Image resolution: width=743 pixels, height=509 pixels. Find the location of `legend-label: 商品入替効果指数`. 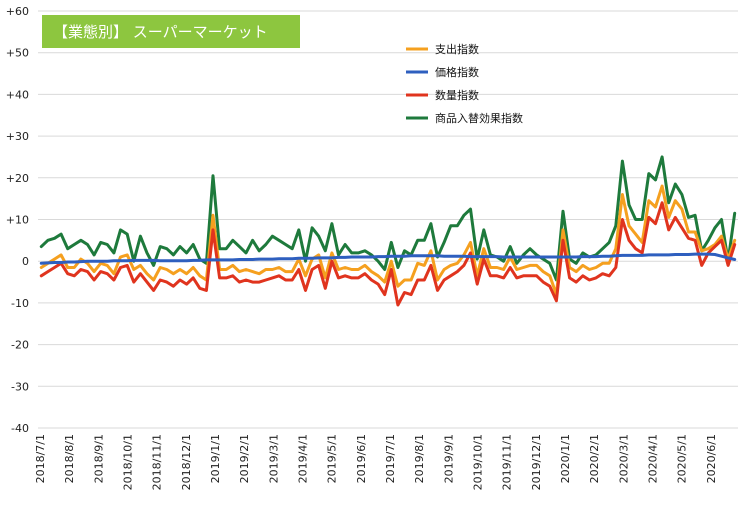

legend-label: 商品入替効果指数 is located at coordinates (479, 118).